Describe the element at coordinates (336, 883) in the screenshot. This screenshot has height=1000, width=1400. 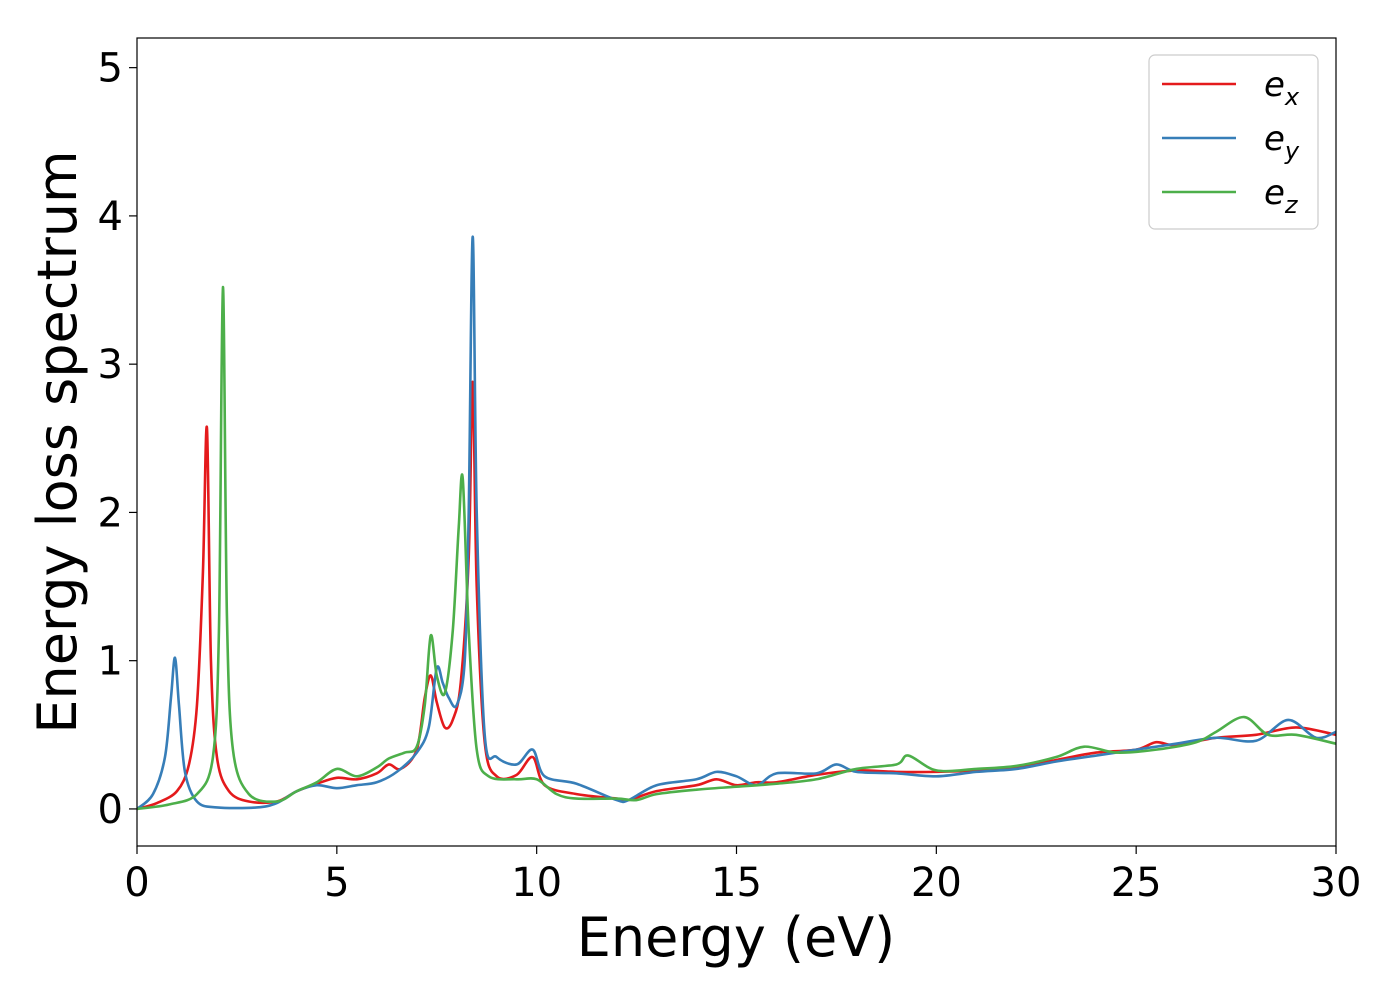
I see `x-tick-label: 5` at that location.